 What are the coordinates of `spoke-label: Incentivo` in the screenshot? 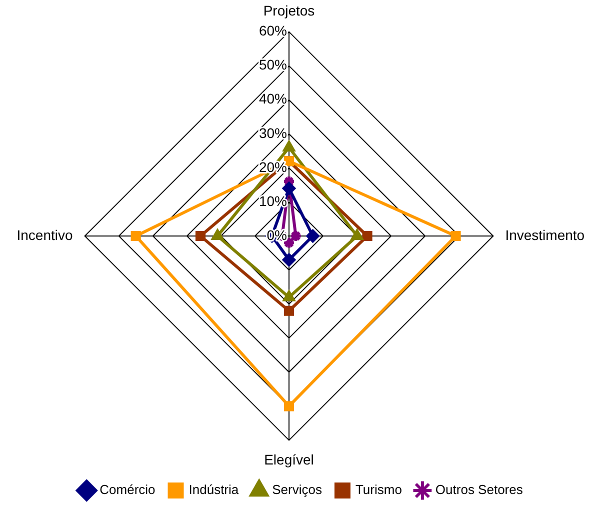 It's located at (44, 234).